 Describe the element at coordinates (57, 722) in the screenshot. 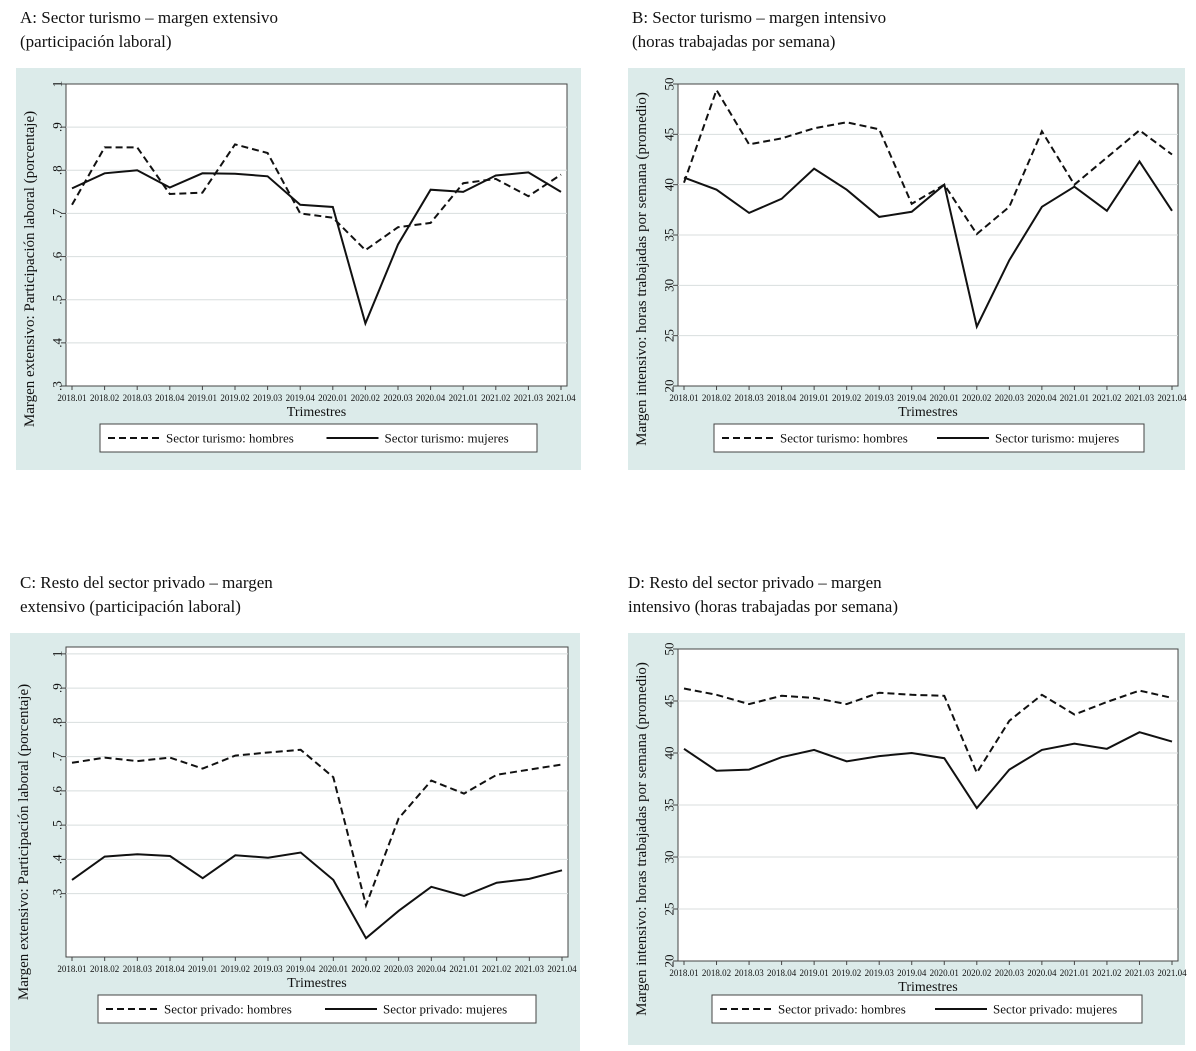

I see `y-tick-label: .8` at that location.